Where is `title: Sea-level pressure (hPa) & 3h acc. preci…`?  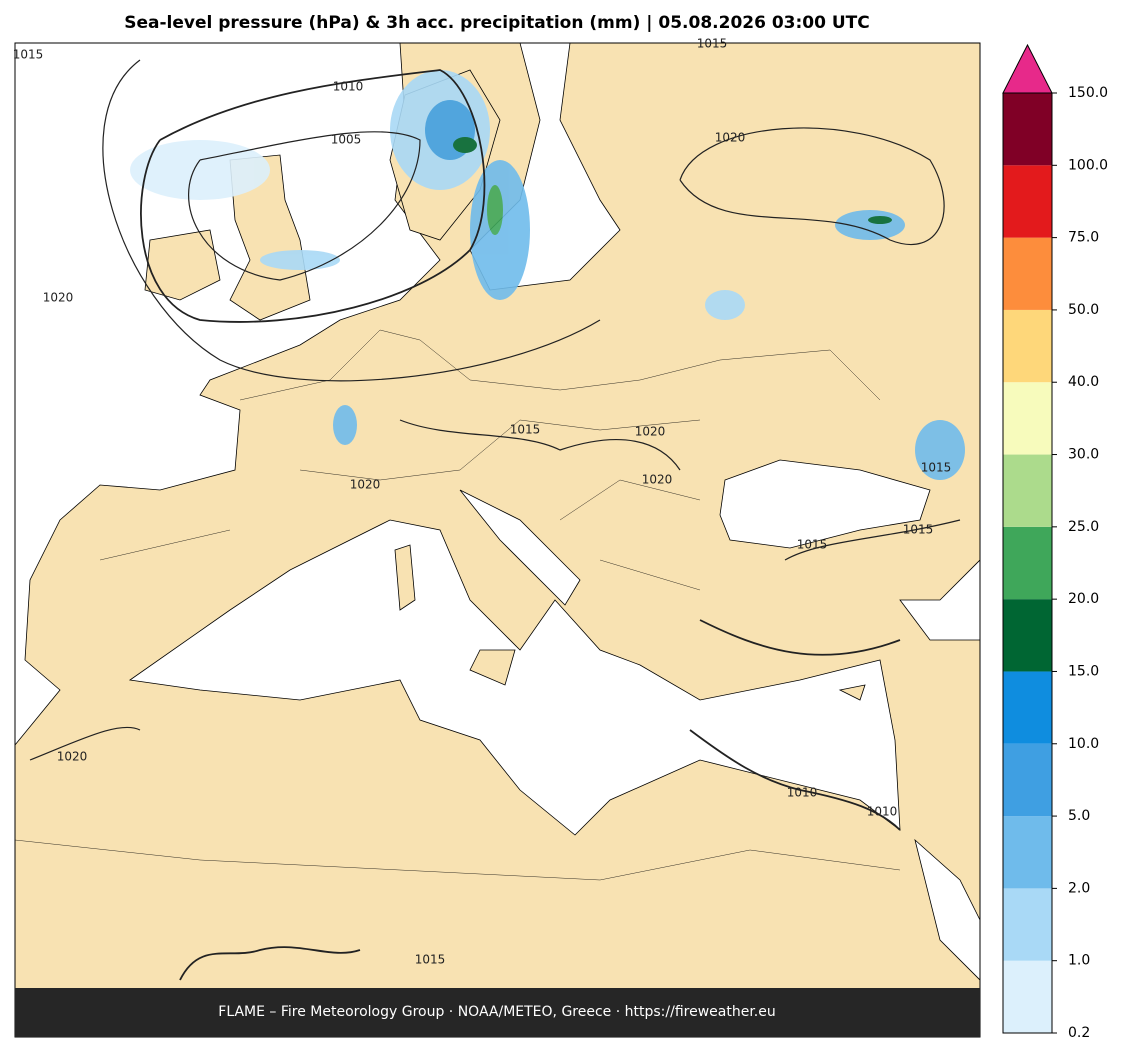 title: Sea-level pressure (hPa) & 3h acc. preci… is located at coordinates (497, 23).